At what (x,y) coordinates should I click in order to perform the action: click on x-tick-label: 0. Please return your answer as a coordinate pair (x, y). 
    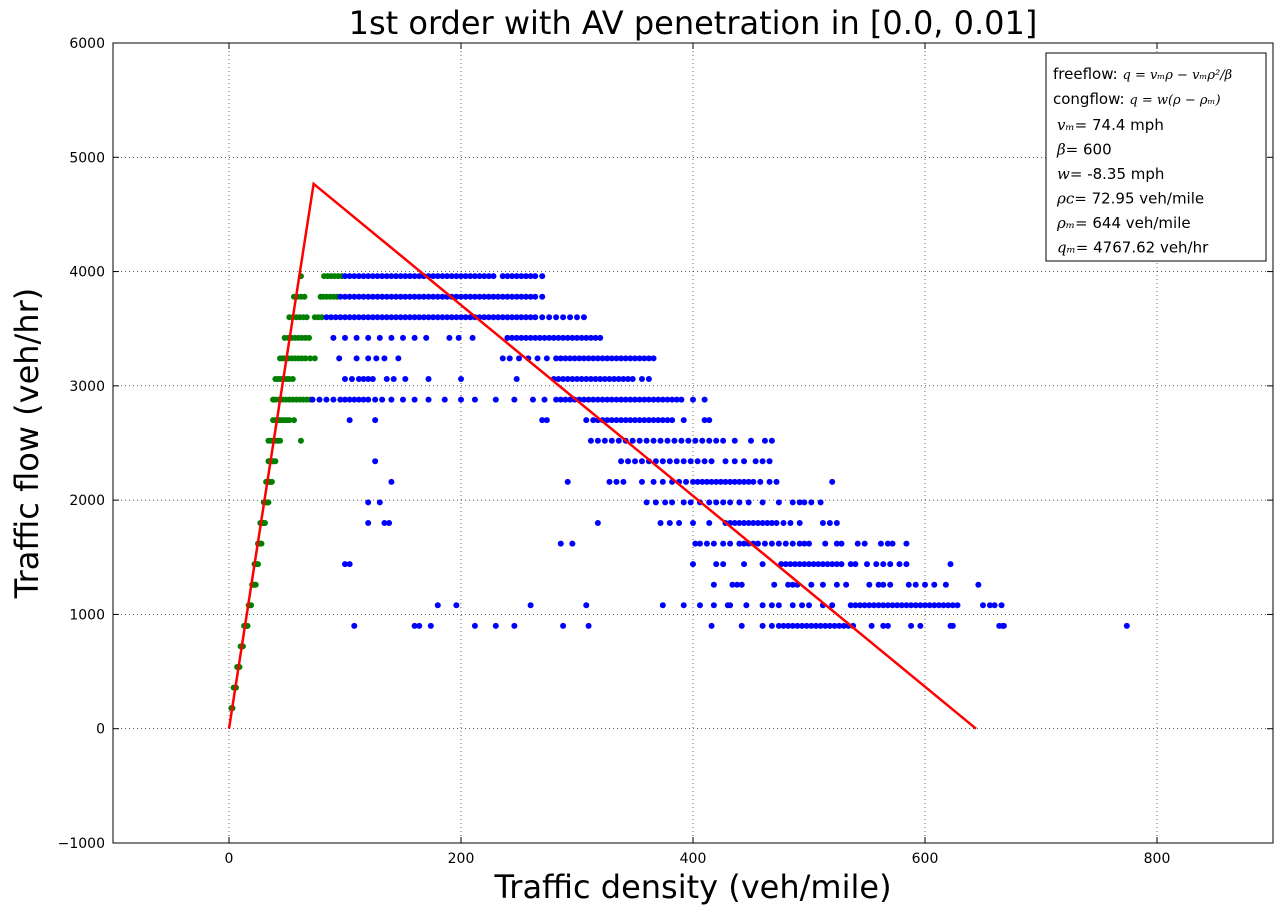
    Looking at the image, I should click on (229, 859).